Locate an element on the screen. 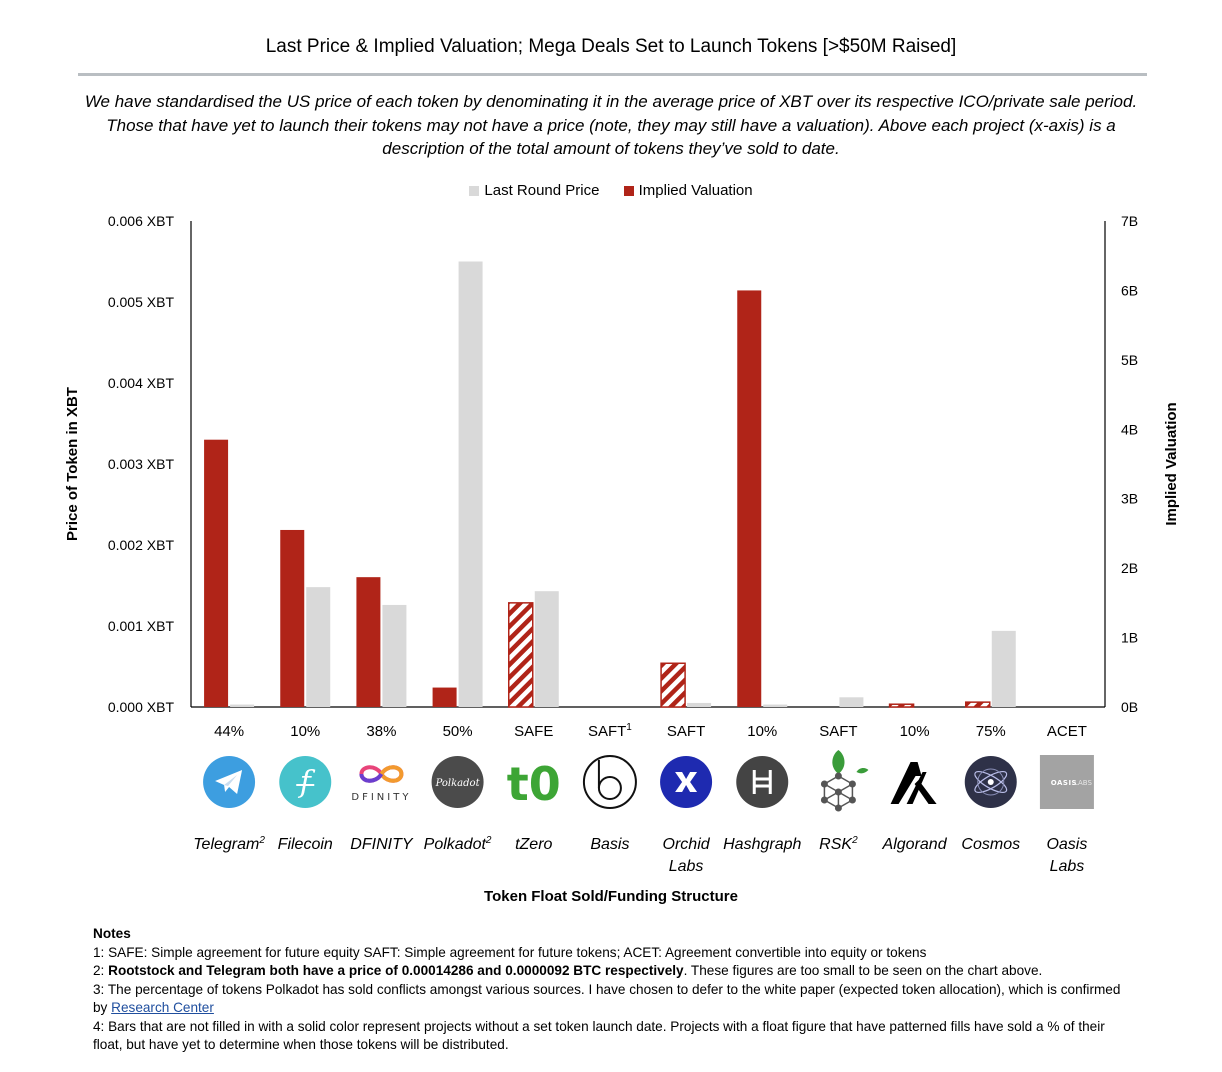 This screenshot has width=1222, height=1072. x-axis-title: Token Float Sold/Funding Structure is located at coordinates (611, 896).